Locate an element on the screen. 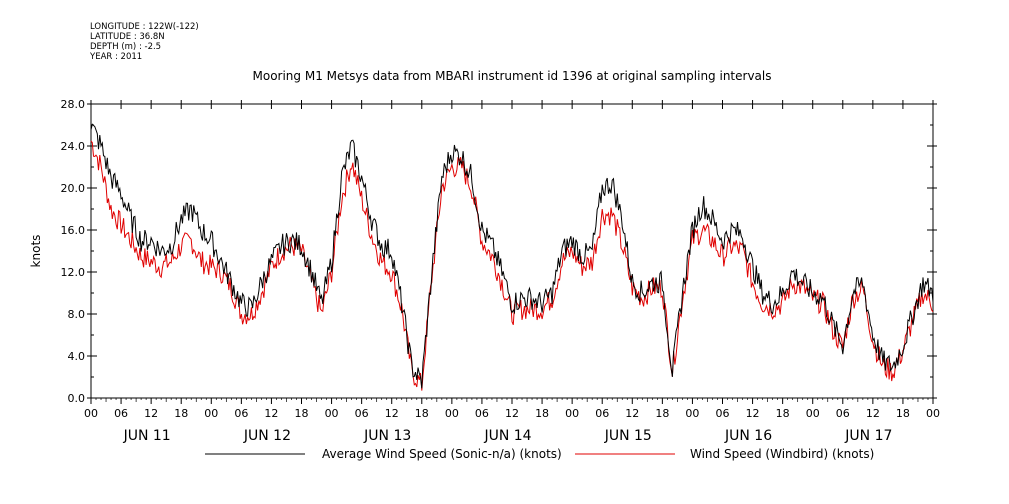  y-tick-label: 4.0 is located at coordinates (77, 356).